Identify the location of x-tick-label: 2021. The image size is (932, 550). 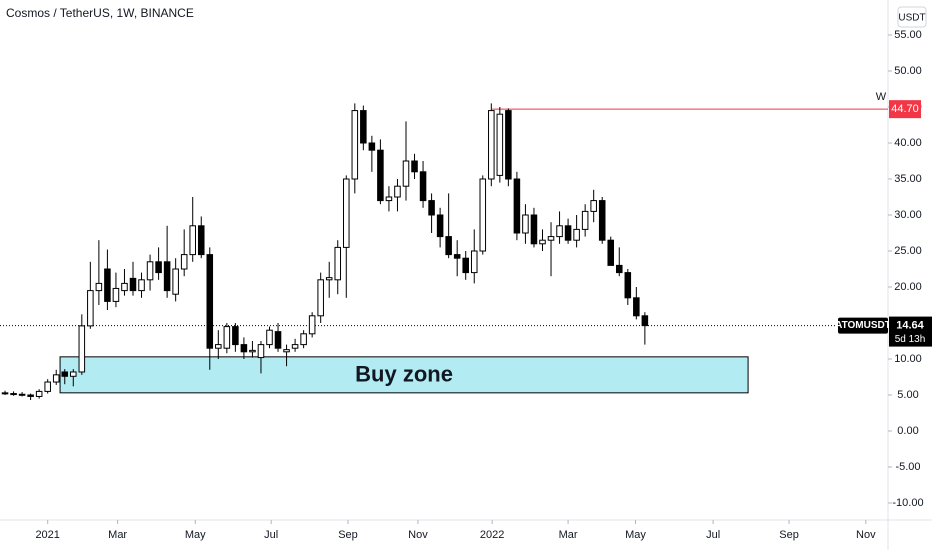
(47, 535).